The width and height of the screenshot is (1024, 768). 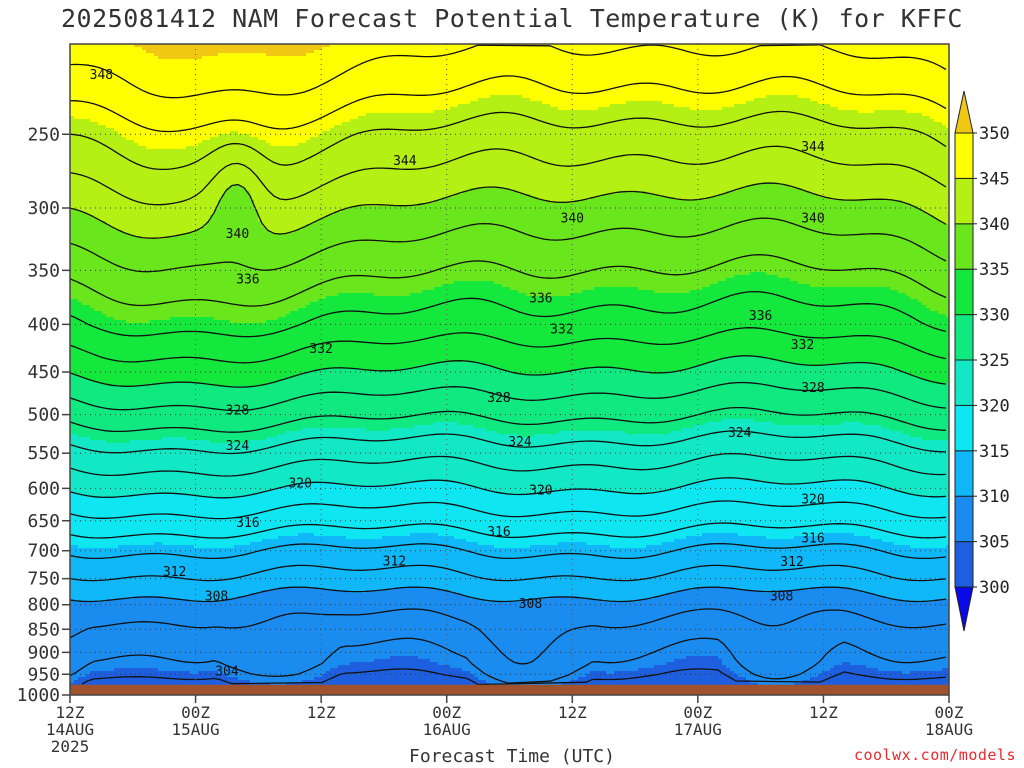 I want to click on contour-label: 320, so click(x=812, y=500).